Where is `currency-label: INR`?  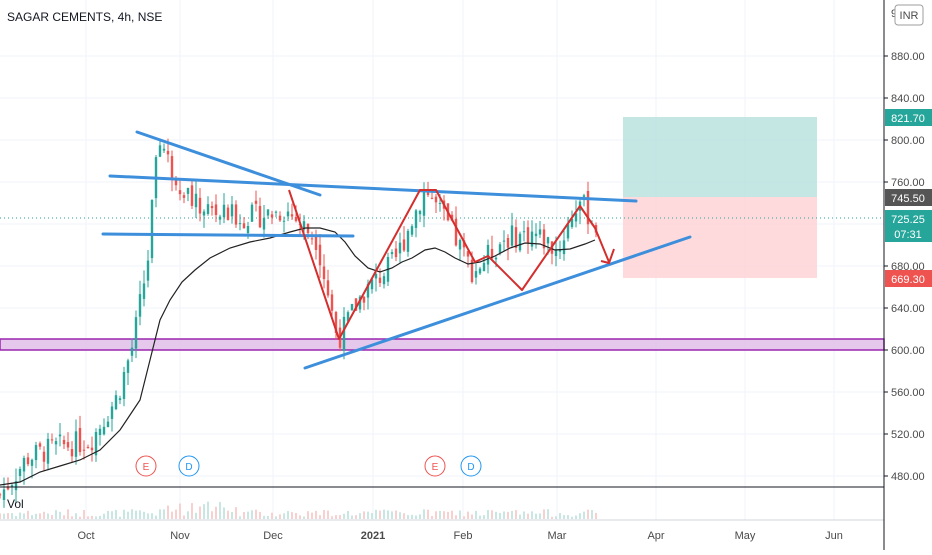 currency-label: INR is located at coordinates (909, 16).